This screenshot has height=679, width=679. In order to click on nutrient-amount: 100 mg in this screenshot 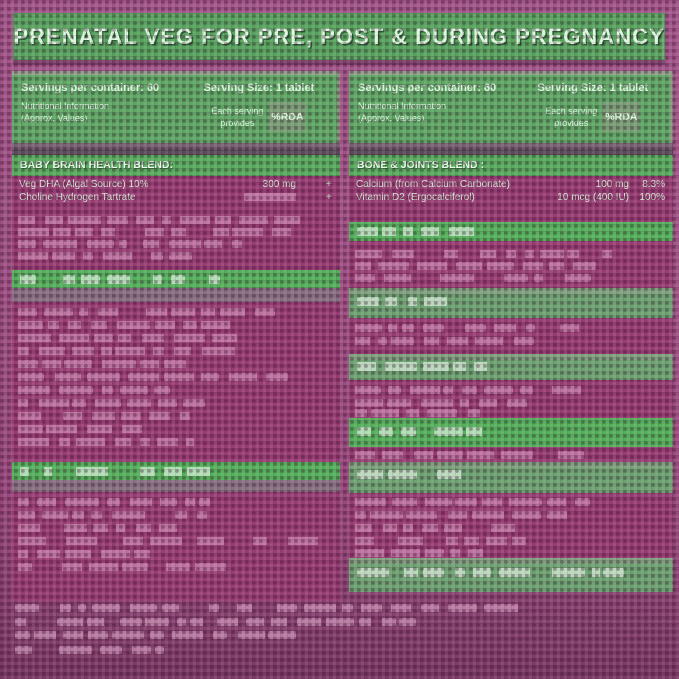, I will do `click(612, 184)`.